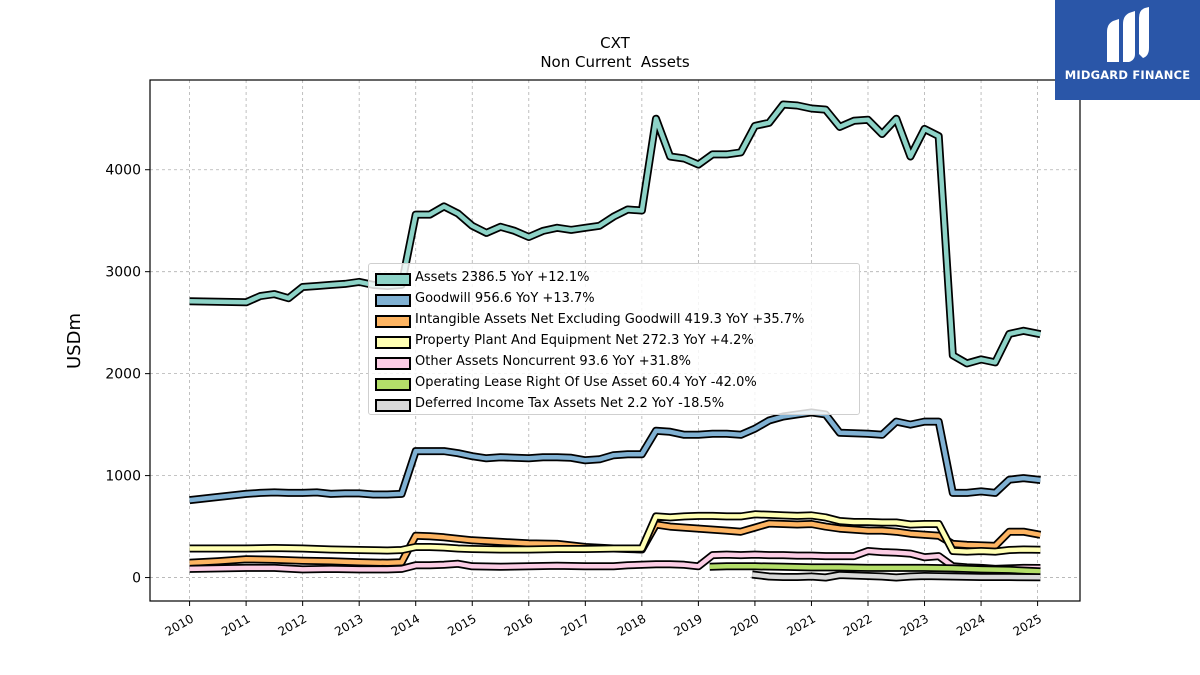  I want to click on chart-title: CXT, so click(615, 43).